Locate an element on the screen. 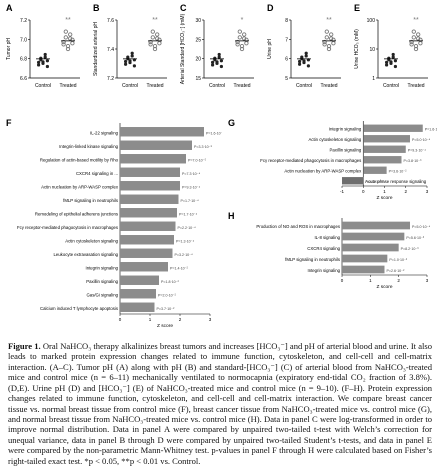  p-value-label: P=2.6·10⁻² is located at coordinates (396, 271).